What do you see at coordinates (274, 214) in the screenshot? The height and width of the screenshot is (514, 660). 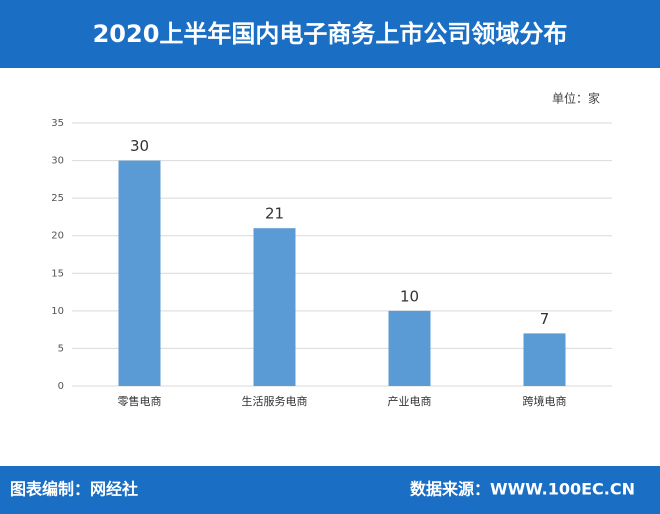 I see `value-label: 21` at bounding box center [274, 214].